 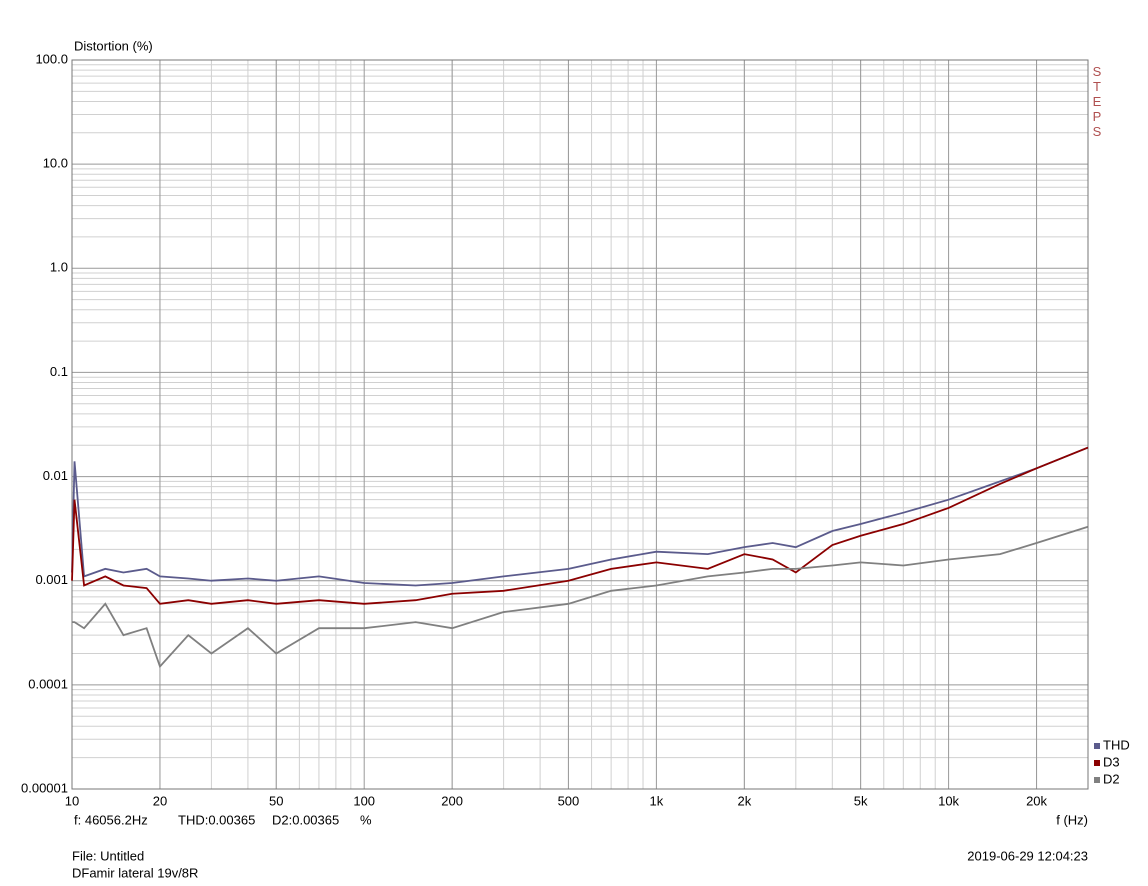 What do you see at coordinates (1027, 855) in the screenshot?
I see `footer-timestamp: 2019-06-29 12:04:23` at bounding box center [1027, 855].